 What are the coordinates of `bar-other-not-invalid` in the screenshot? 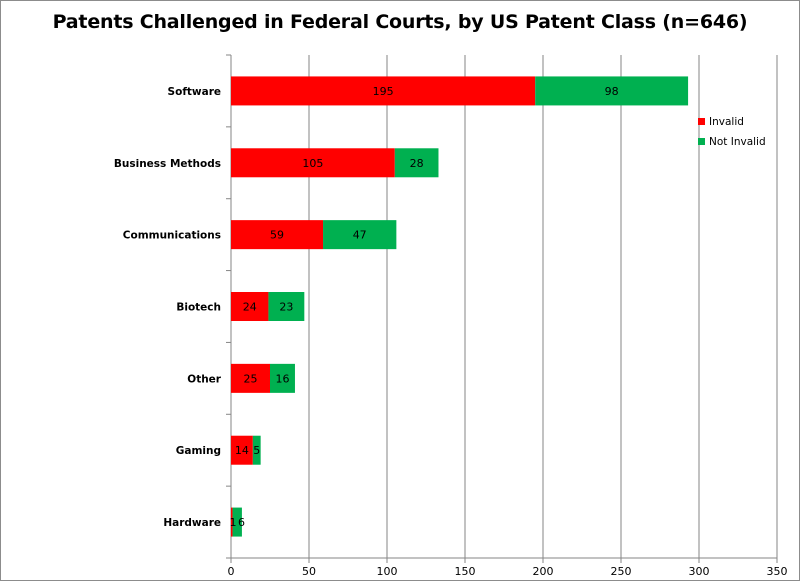 It's located at (282, 378).